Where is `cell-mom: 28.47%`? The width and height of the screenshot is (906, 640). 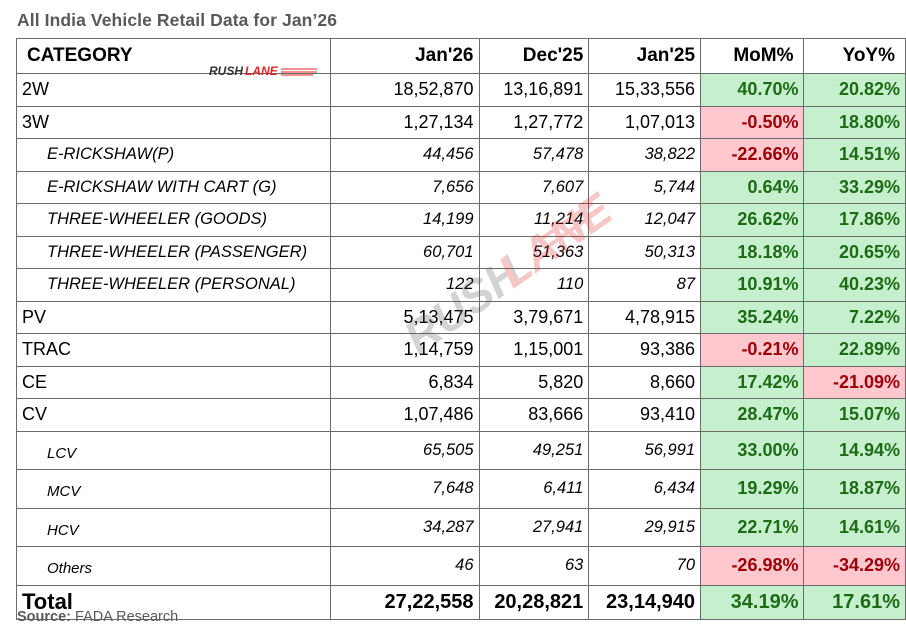
cell-mom: 28.47% is located at coordinates (752, 415).